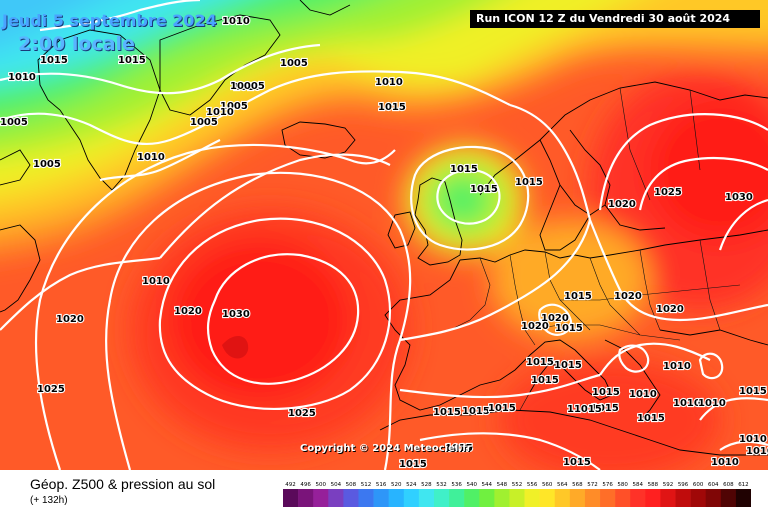 This screenshot has width=768, height=512. Describe the element at coordinates (502, 485) in the screenshot. I see `legend-value-label: 548` at that location.